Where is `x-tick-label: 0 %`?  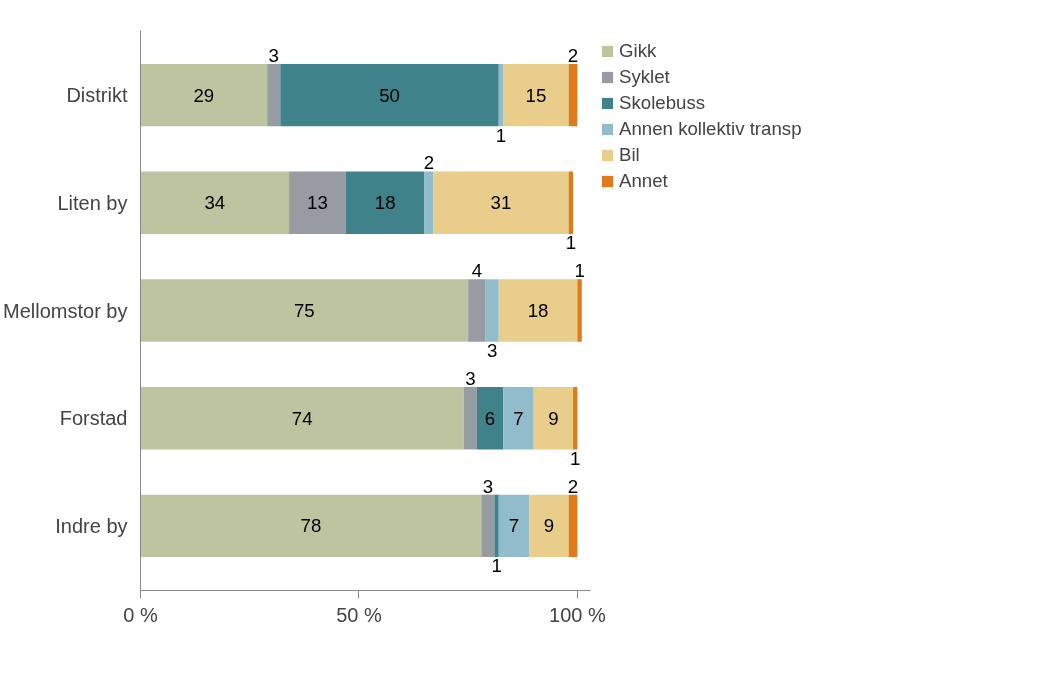 x-tick-label: 0 % is located at coordinates (140, 614).